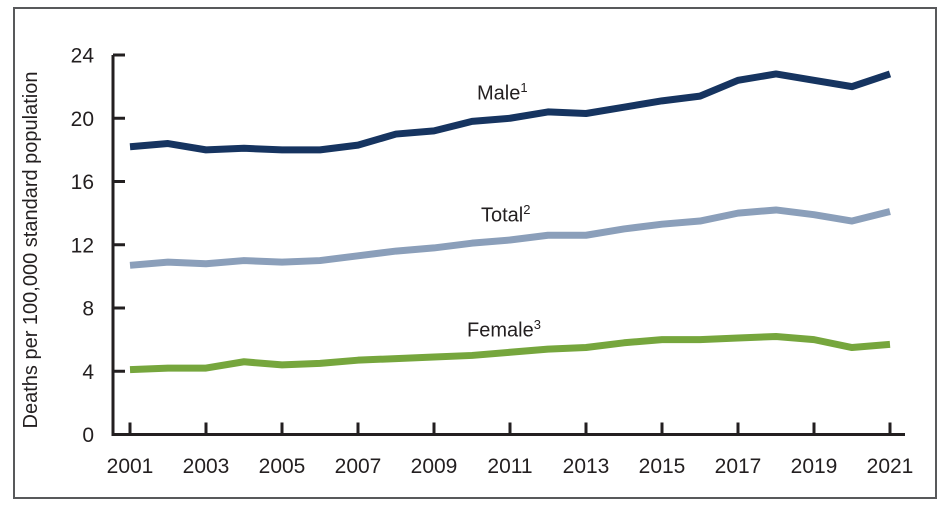 This screenshot has height=514, width=946. I want to click on total-line, so click(510, 237).